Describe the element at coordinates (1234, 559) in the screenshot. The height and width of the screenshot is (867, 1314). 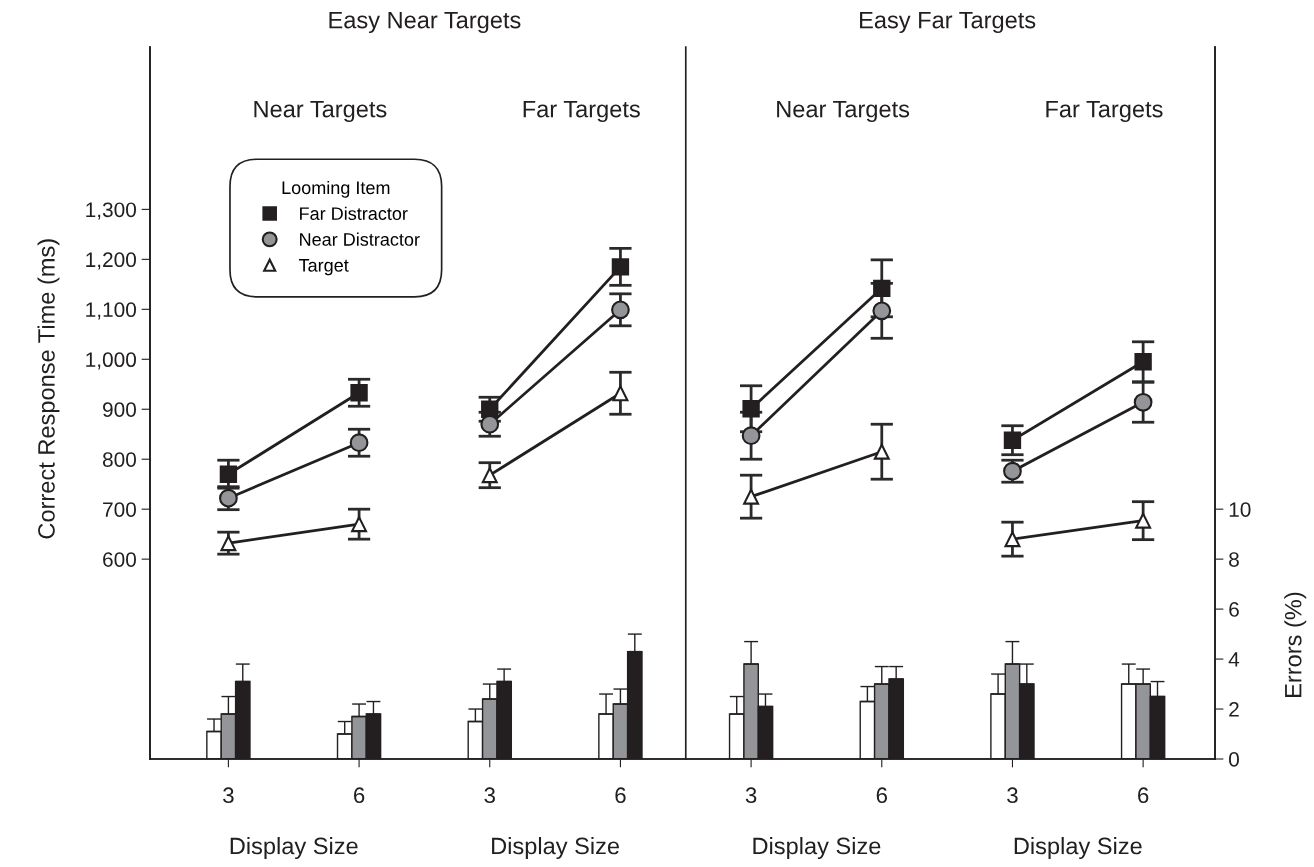
I see `y2-tick-label: 8` at that location.